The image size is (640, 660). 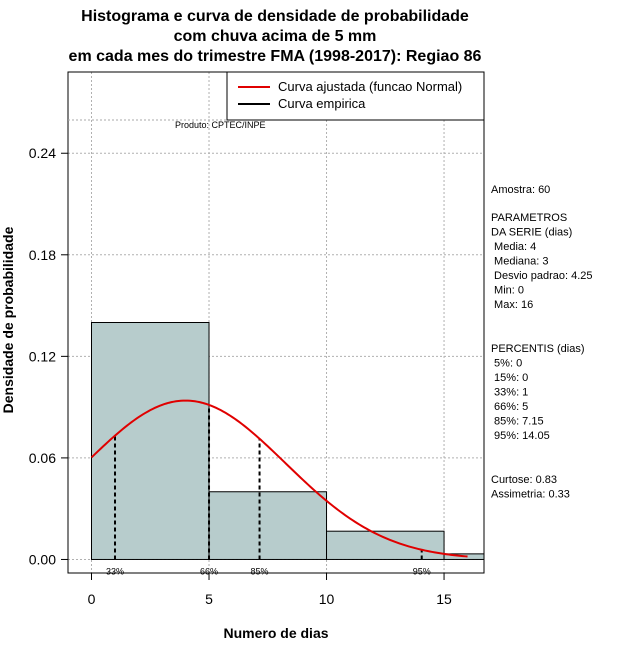 I want to click on chart-title-line-2: com chuva acima de 5 mm, so click(x=275, y=36).